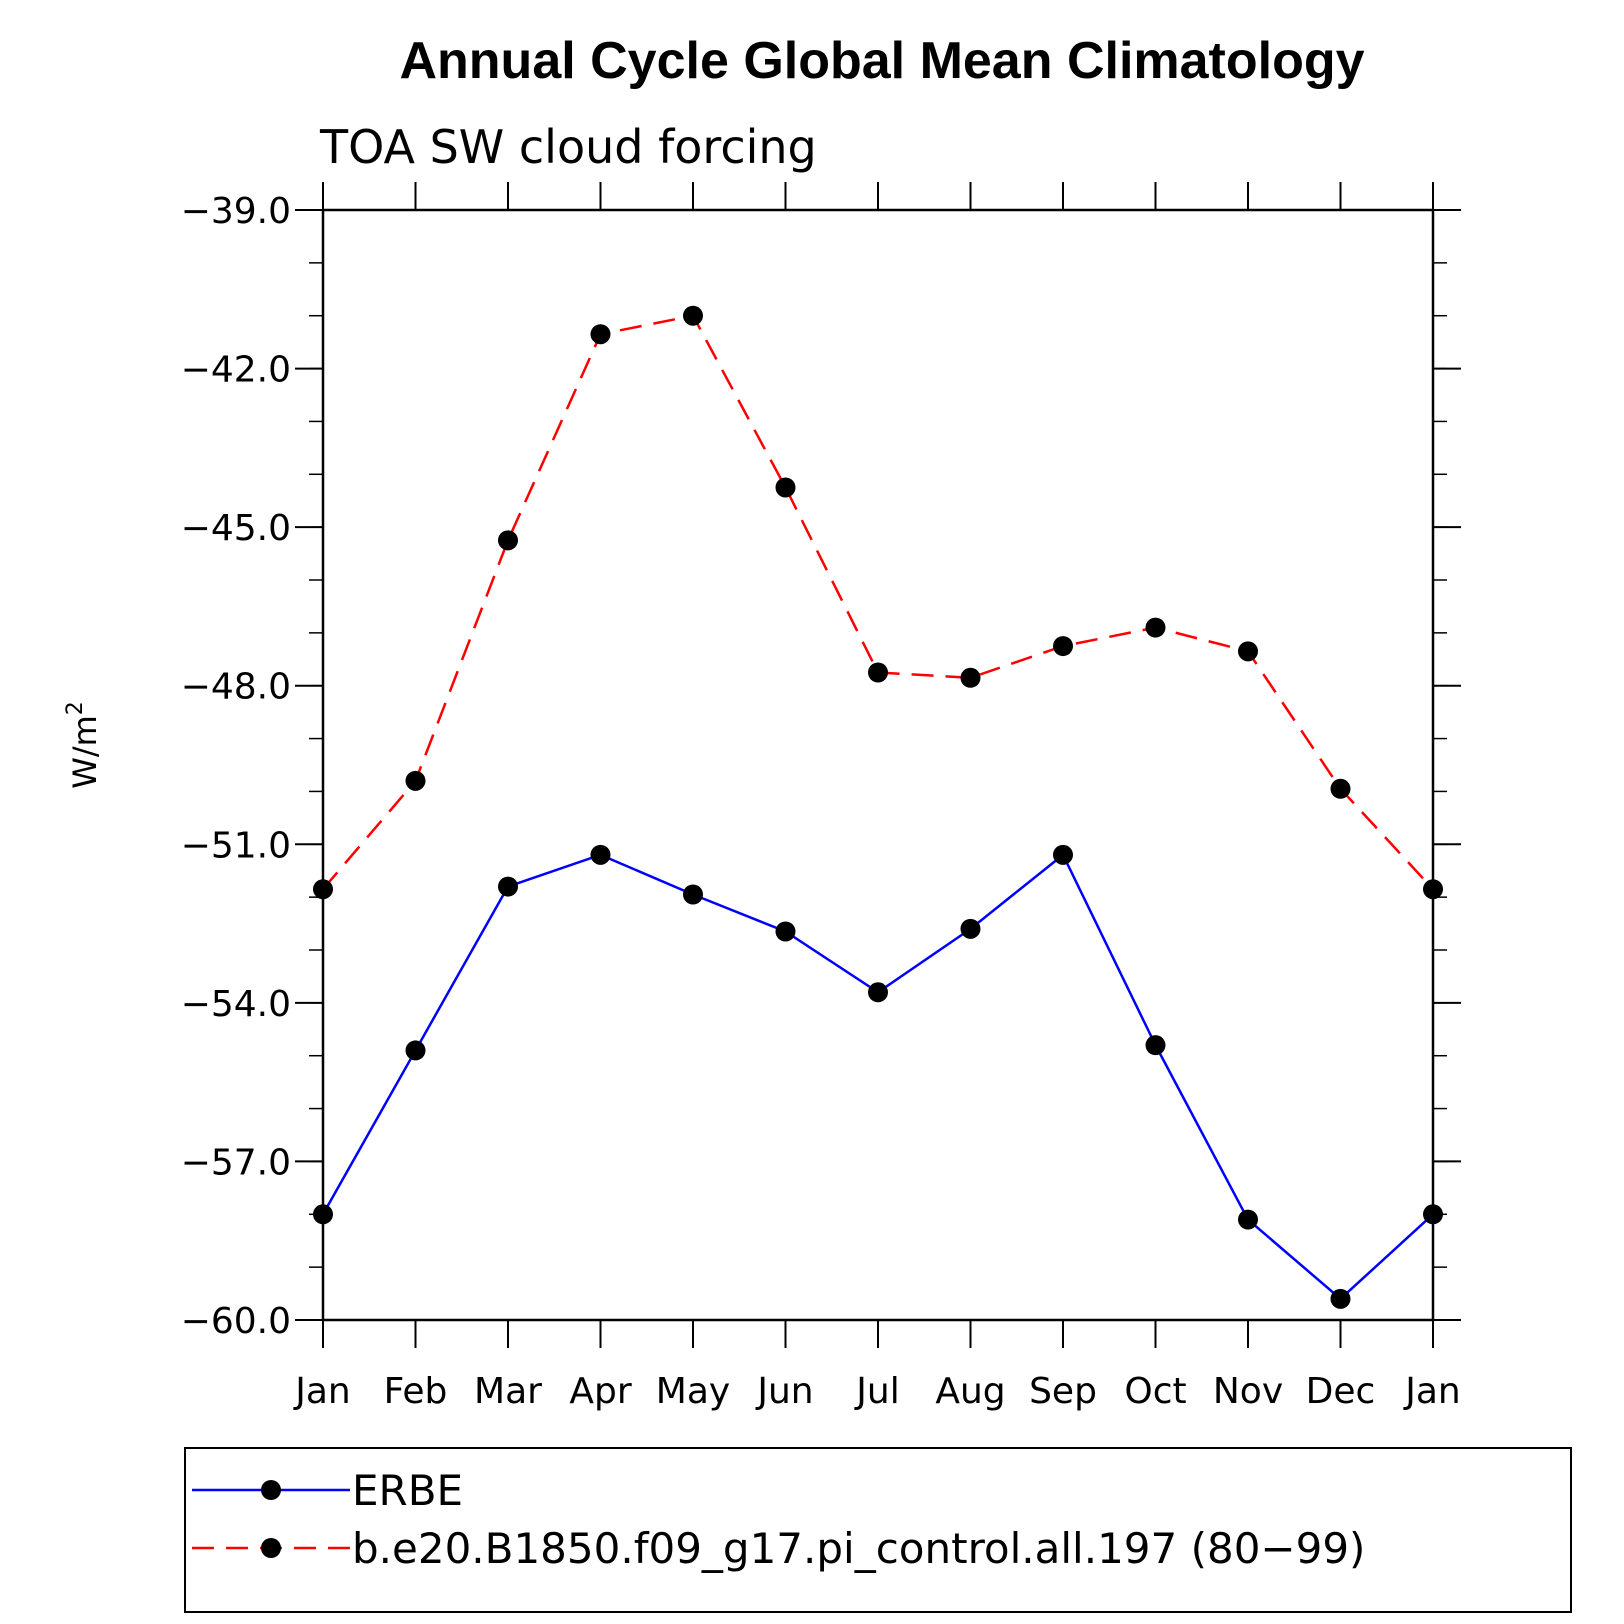  I want to click on x-tick-label: Nov, so click(1248, 1391).